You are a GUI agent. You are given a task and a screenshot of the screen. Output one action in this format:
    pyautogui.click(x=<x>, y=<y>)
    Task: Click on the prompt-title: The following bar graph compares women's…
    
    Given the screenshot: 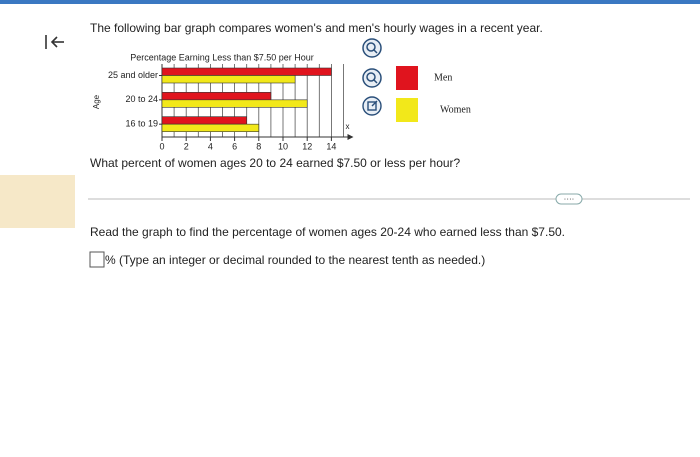 What is the action you would take?
    pyautogui.click(x=316, y=28)
    